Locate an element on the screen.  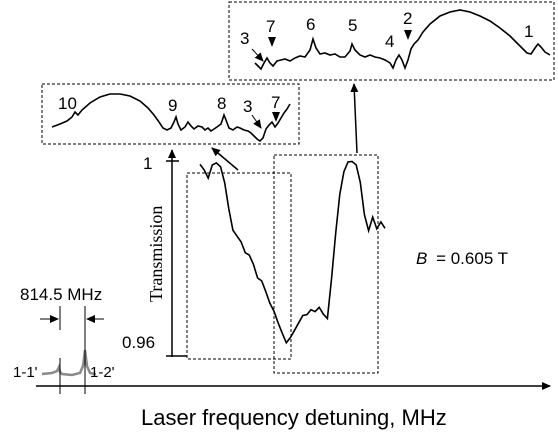
spacing-label: 814.5 MHz is located at coordinates (61, 294).